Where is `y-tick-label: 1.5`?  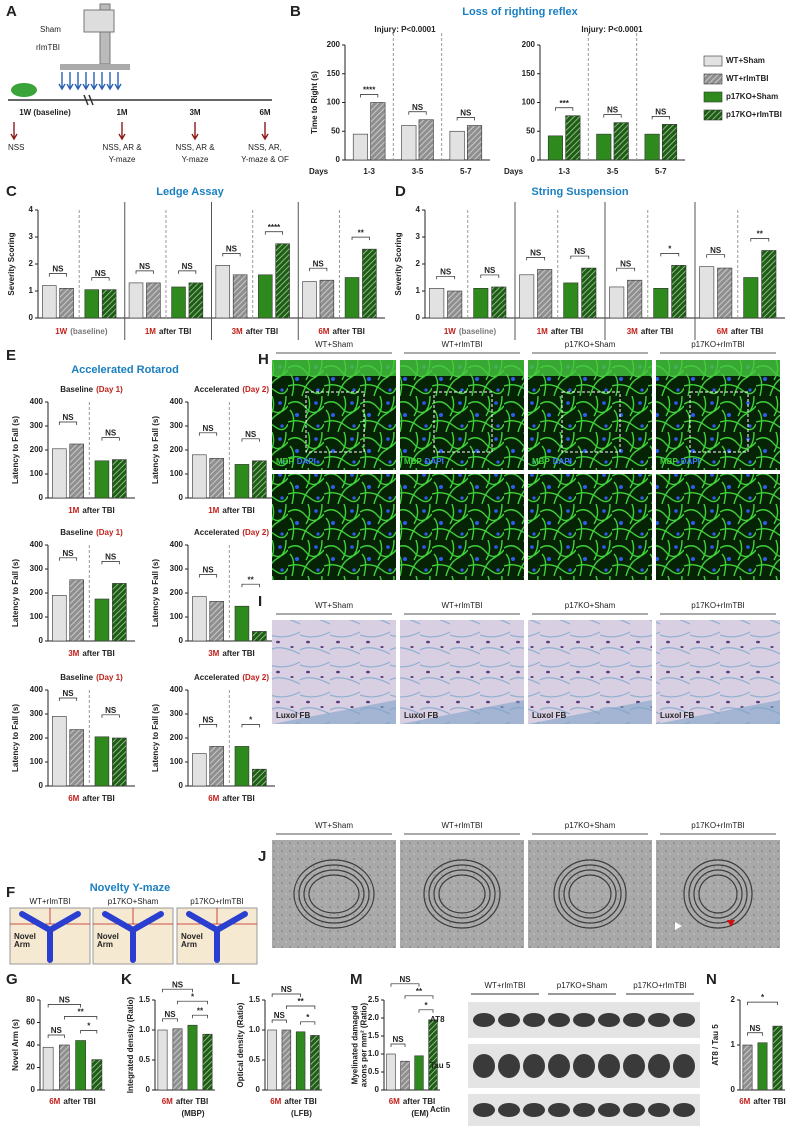 y-tick-label: 1.5 is located at coordinates (374, 1035).